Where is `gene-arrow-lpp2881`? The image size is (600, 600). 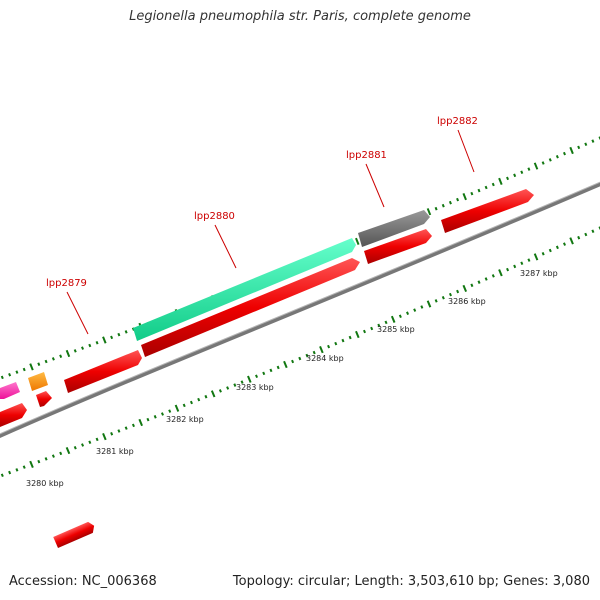
gene-arrow-lpp2881 is located at coordinates (394, 228).